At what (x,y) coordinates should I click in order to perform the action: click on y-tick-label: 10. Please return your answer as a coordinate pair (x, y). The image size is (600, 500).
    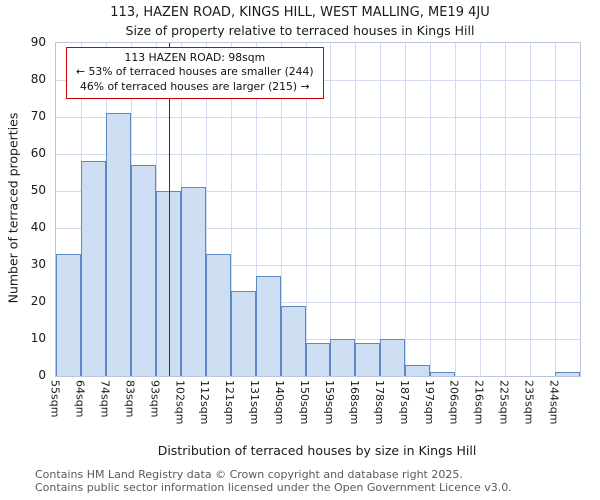
    Looking at the image, I should click on (38, 338).